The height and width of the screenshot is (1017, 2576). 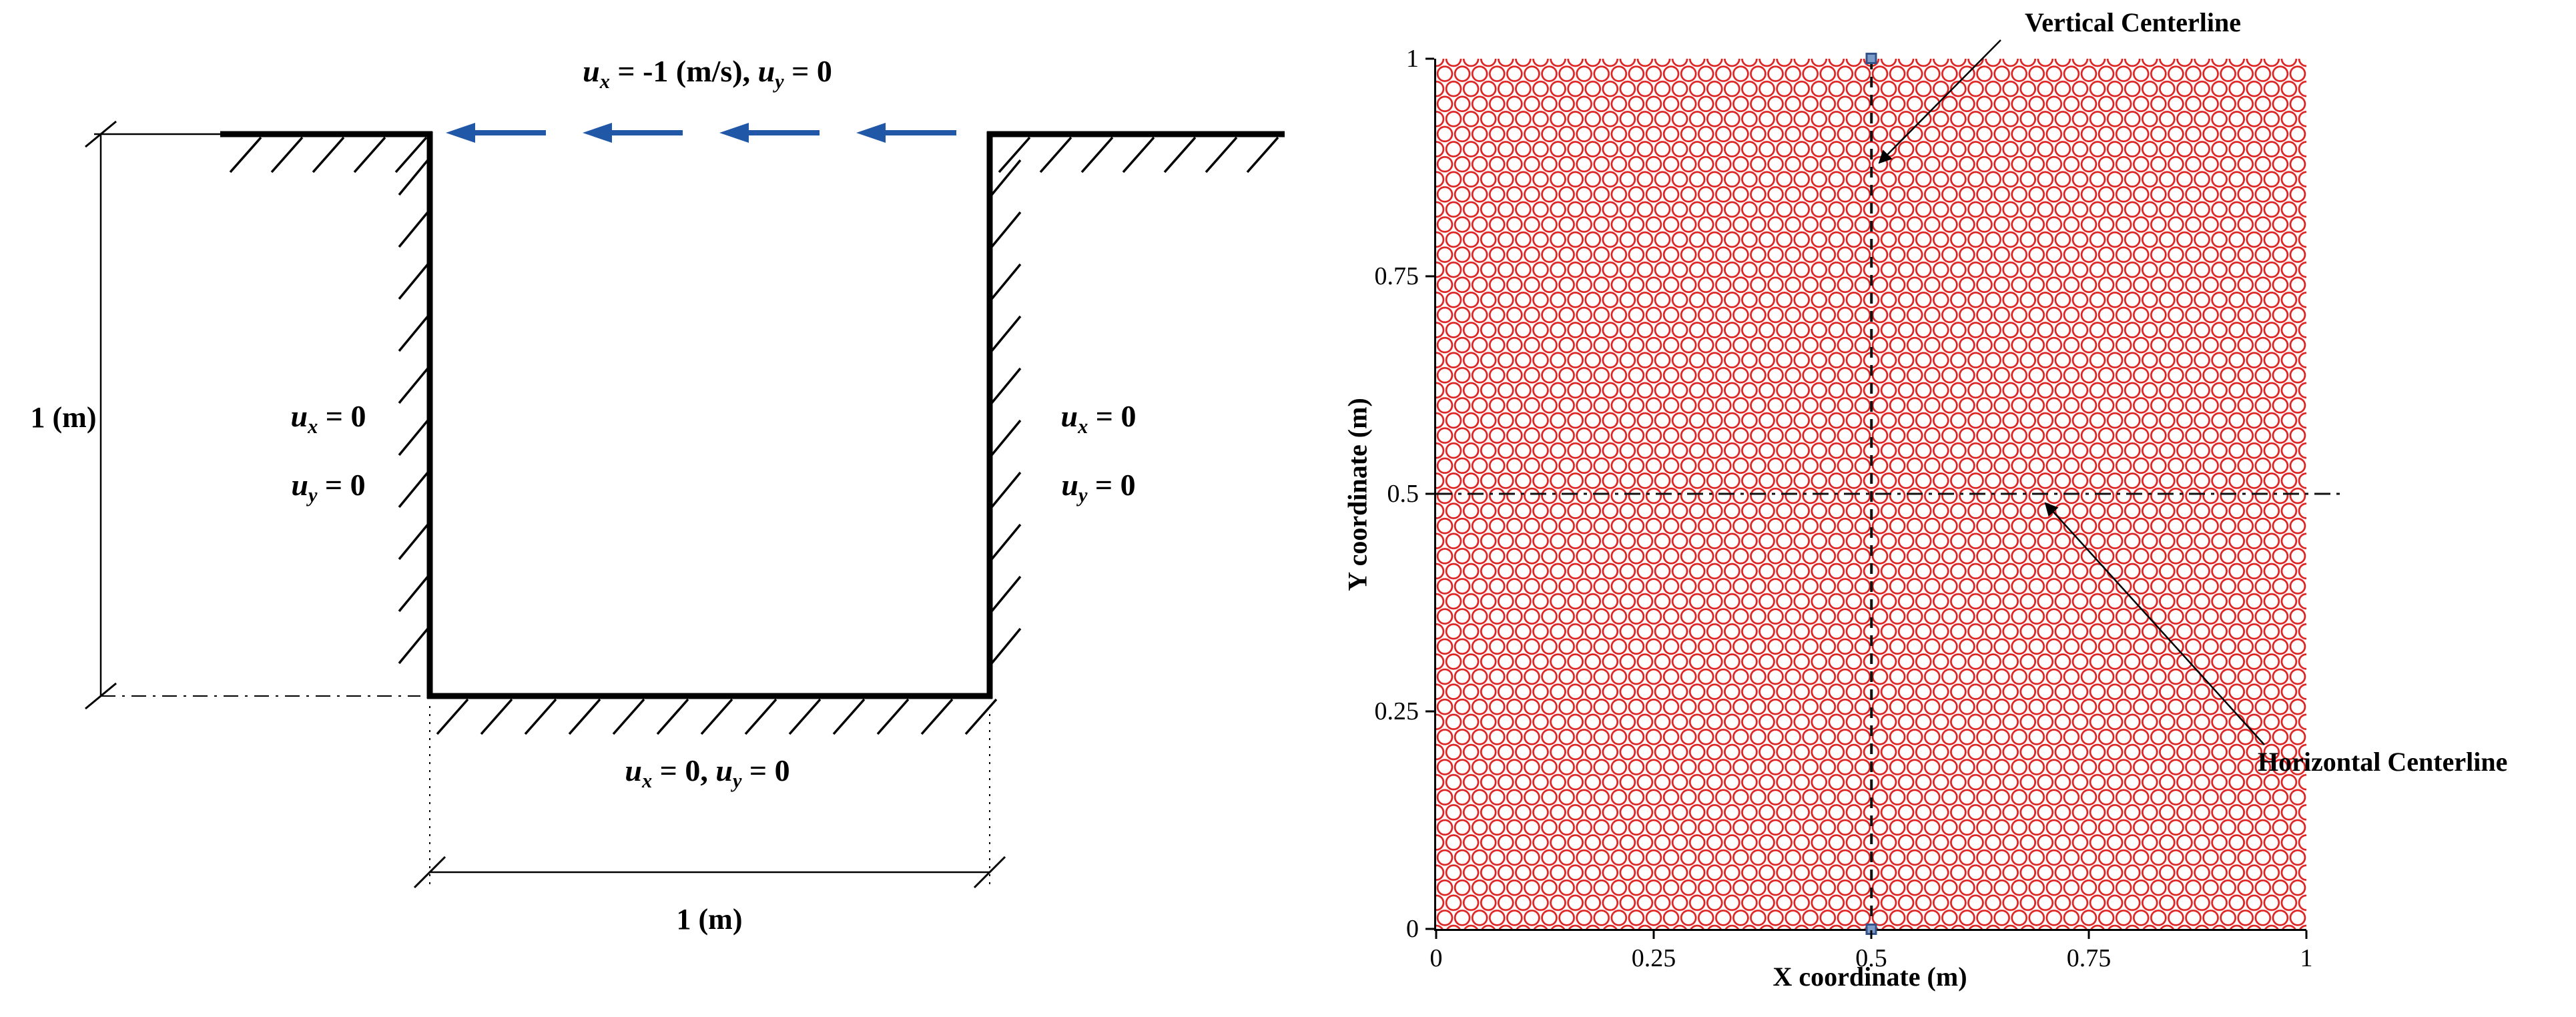 I want to click on bottom-wall-bc-label: ux = 0, uy = 0, so click(x=708, y=773).